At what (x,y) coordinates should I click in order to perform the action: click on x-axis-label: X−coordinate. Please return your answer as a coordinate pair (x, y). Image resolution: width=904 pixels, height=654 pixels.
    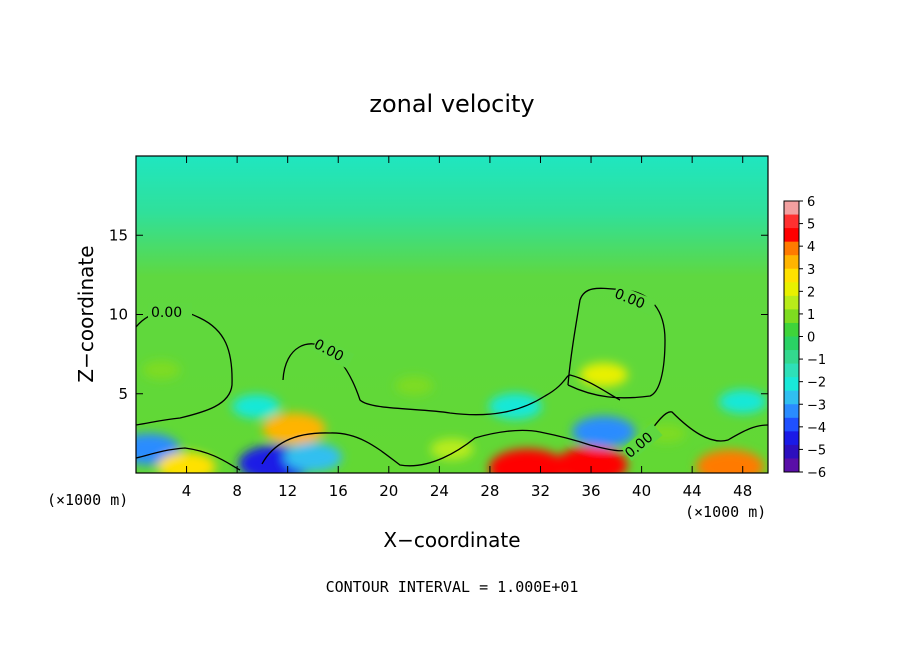
    Looking at the image, I should click on (451, 540).